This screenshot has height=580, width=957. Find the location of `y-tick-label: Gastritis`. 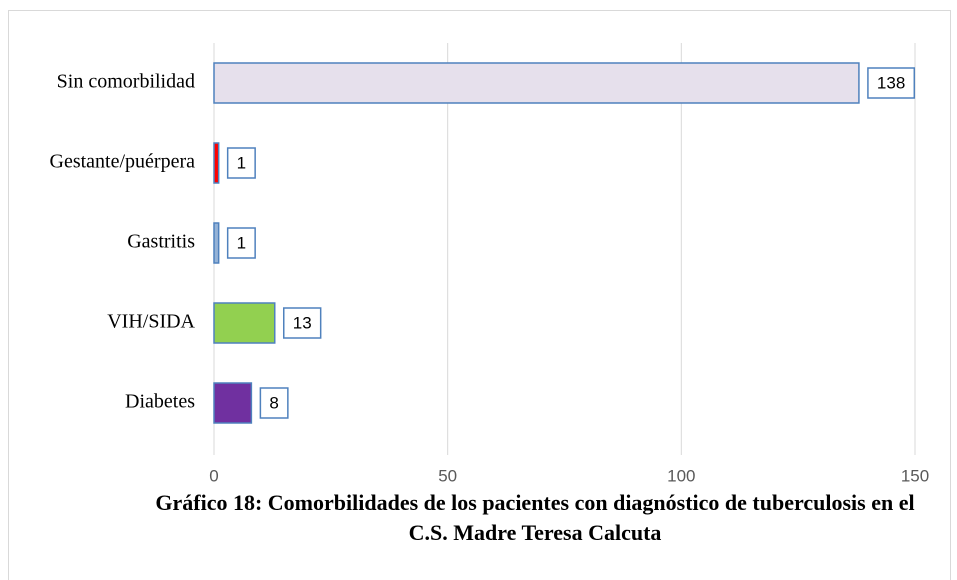

y-tick-label: Gastritis is located at coordinates (161, 242).